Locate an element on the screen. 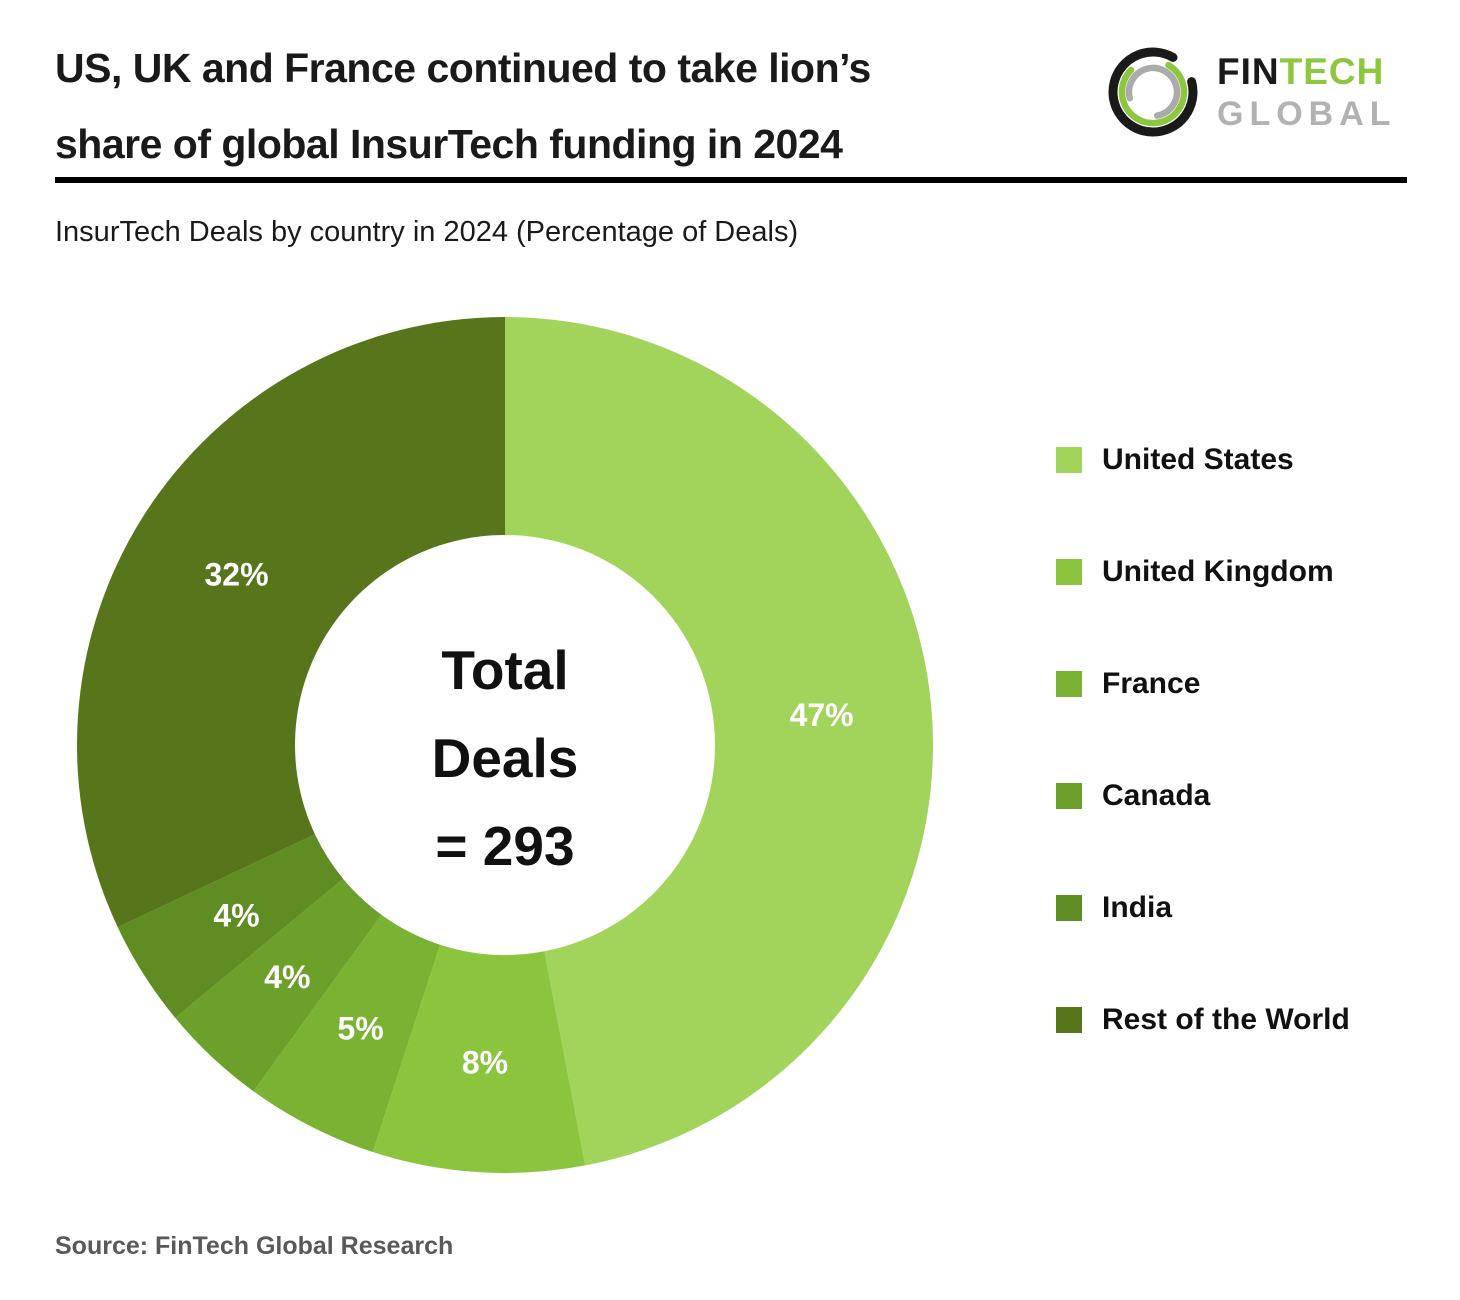 The width and height of the screenshot is (1460, 1300). legend-label-rest-of-the-world: Rest of the World is located at coordinates (1226, 1019).